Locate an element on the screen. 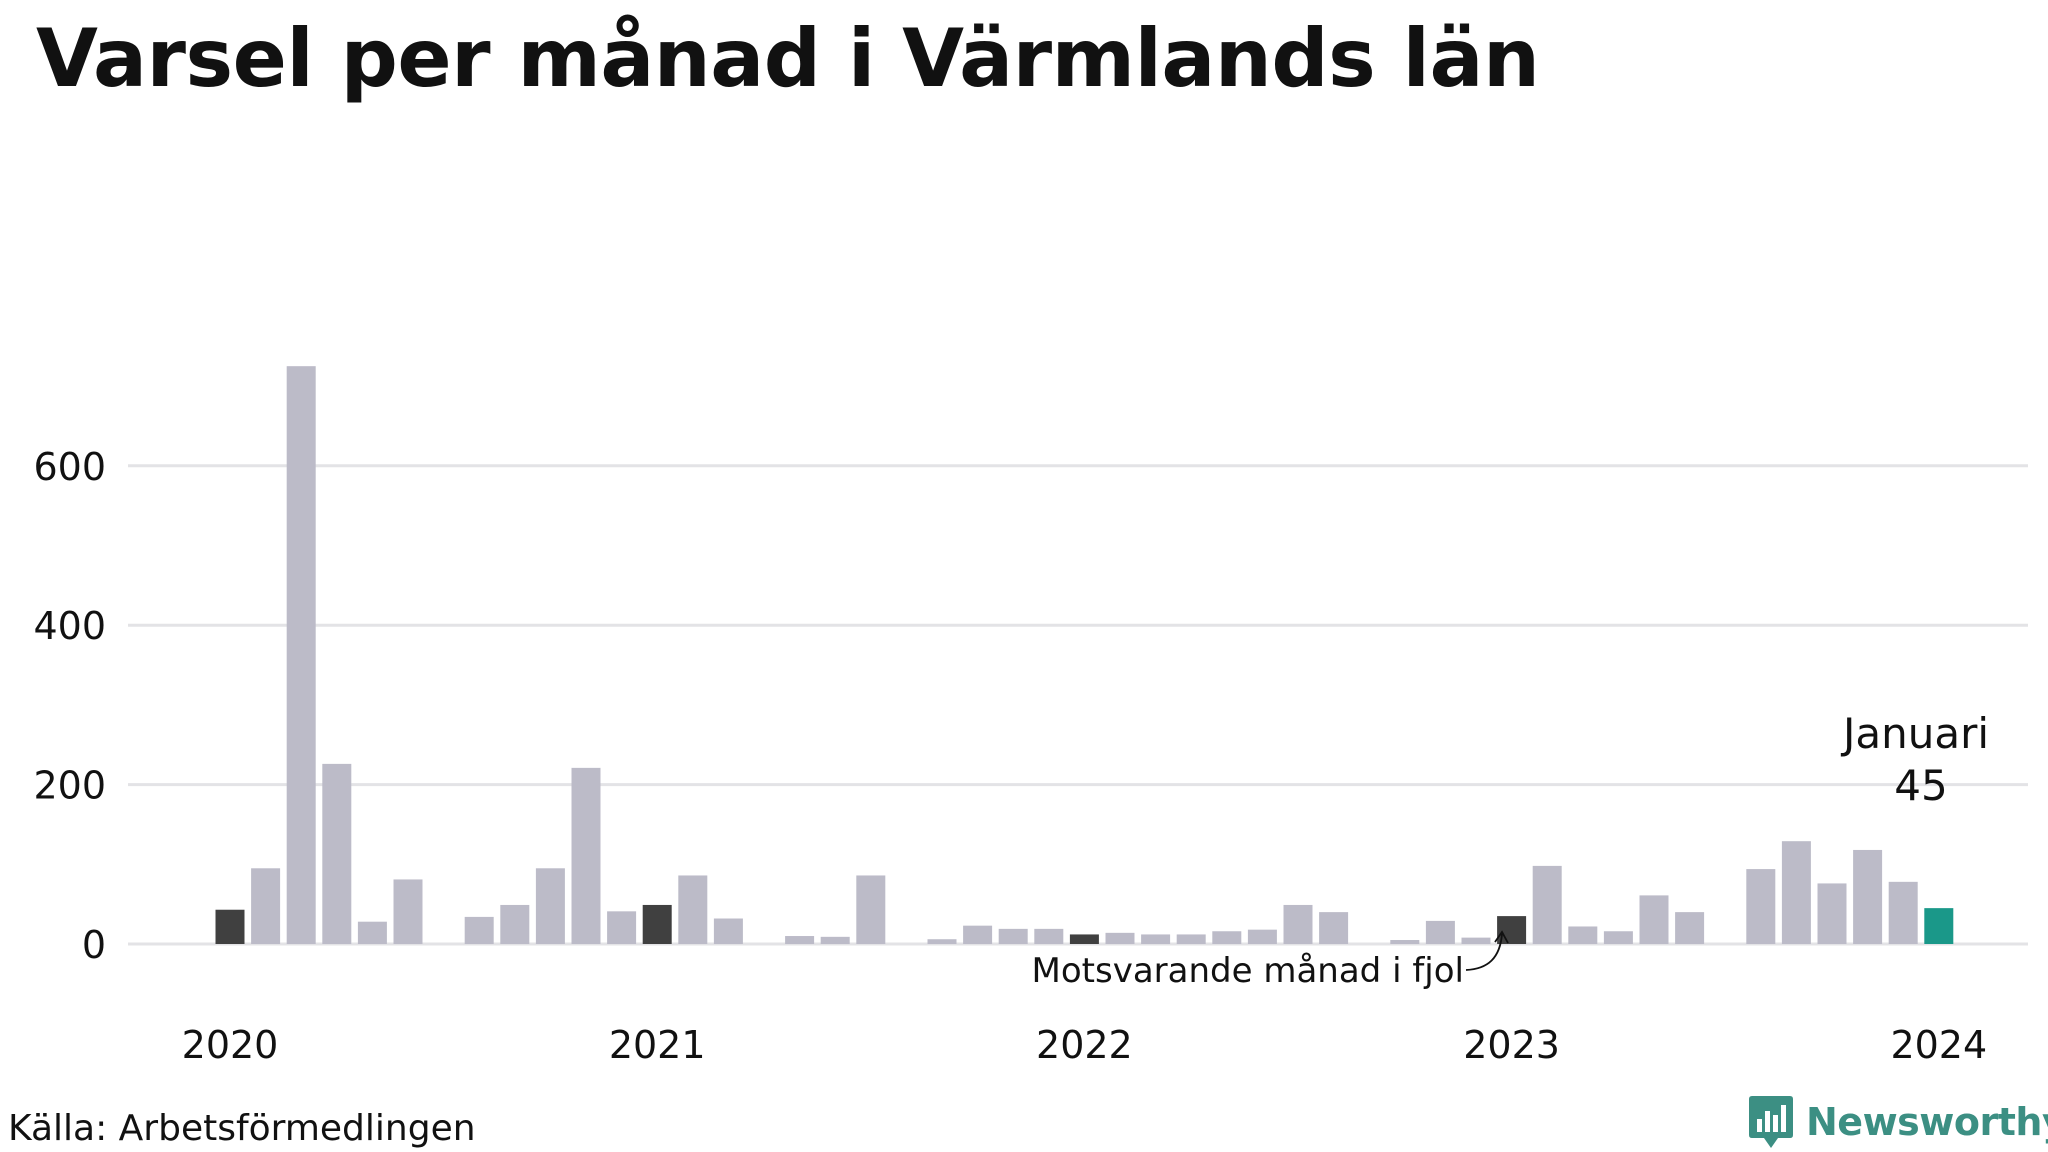  y-tick-label: 400 is located at coordinates (69, 626).